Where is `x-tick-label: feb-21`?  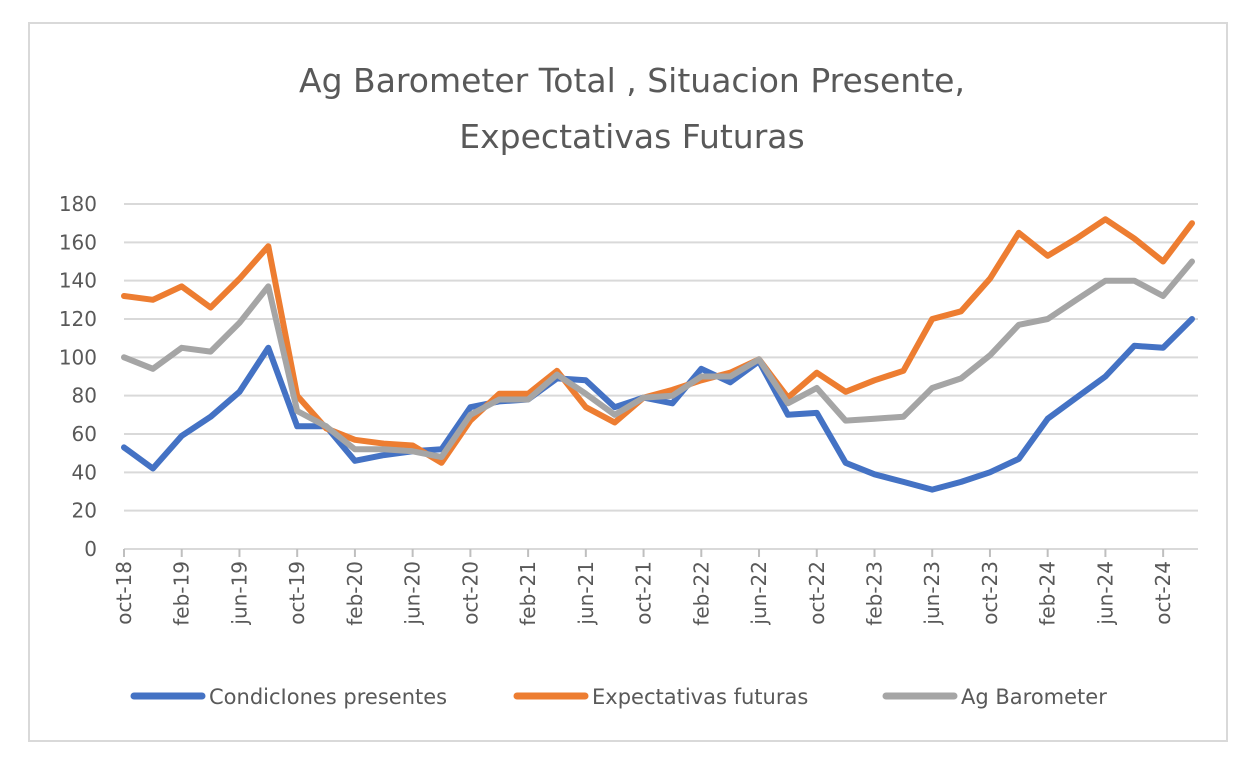
x-tick-label: feb-21 is located at coordinates (528, 593).